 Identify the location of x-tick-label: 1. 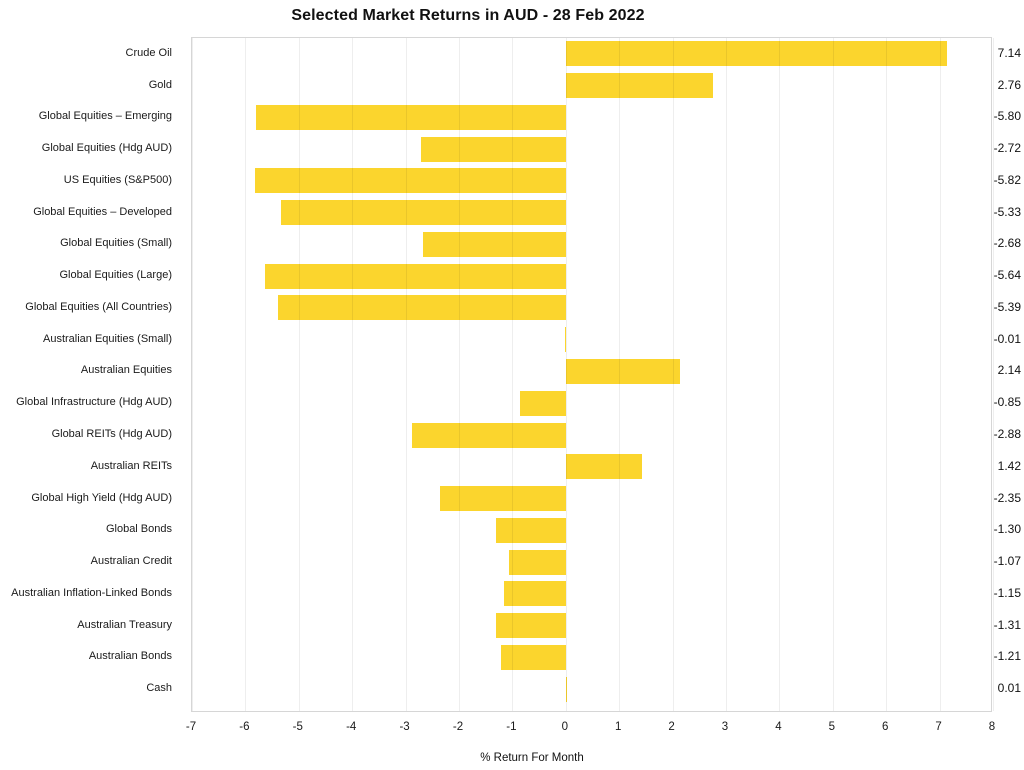
(618, 727).